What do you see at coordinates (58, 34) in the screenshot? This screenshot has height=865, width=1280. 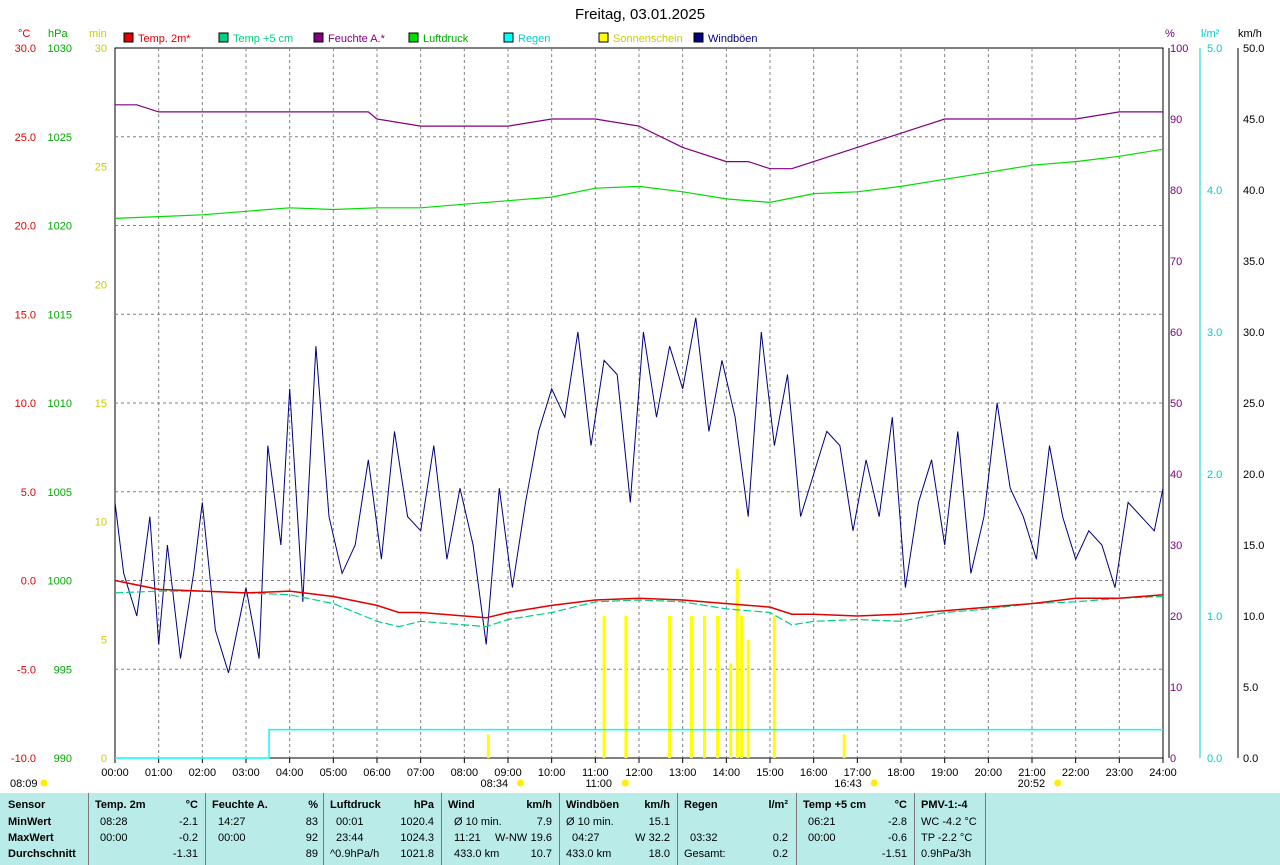 I see `pressure-axis-unit: hPa` at bounding box center [58, 34].